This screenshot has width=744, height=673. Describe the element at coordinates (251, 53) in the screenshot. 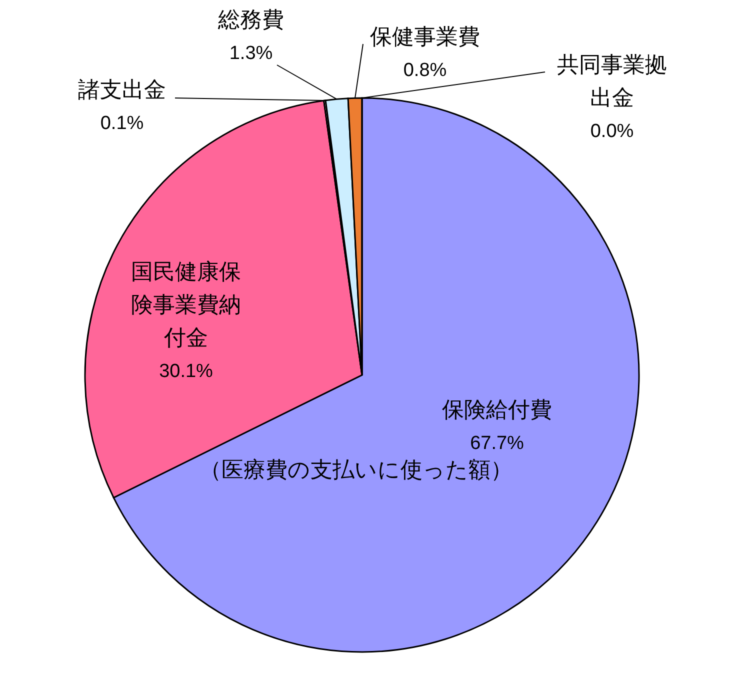

I see `data-label: 1.3%` at that location.